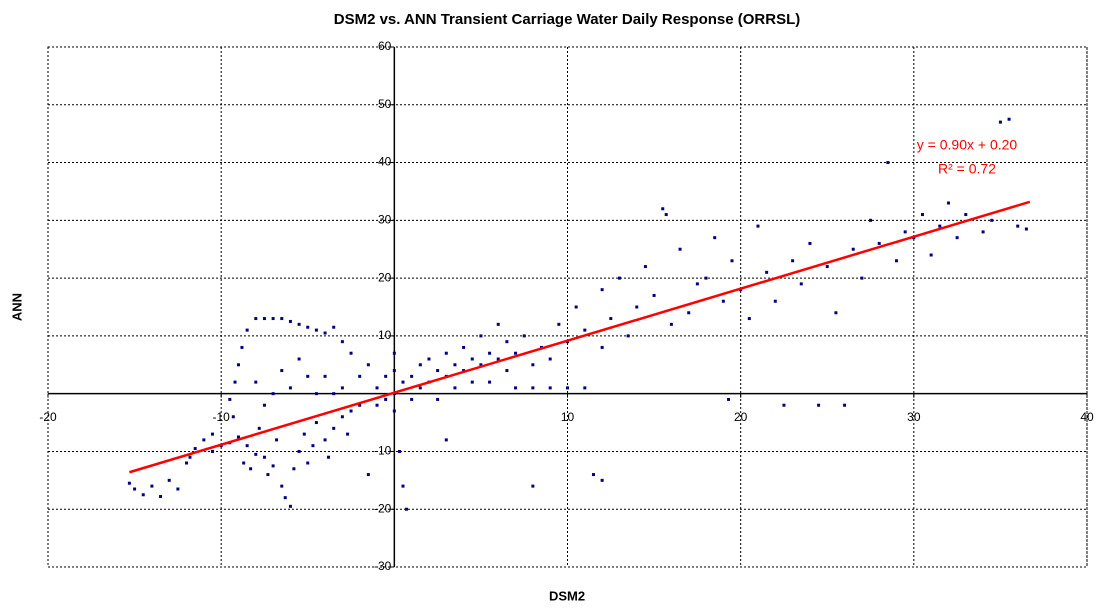 The height and width of the screenshot is (608, 1097). What do you see at coordinates (914, 417) in the screenshot?
I see `x-tick-label: 30` at bounding box center [914, 417].